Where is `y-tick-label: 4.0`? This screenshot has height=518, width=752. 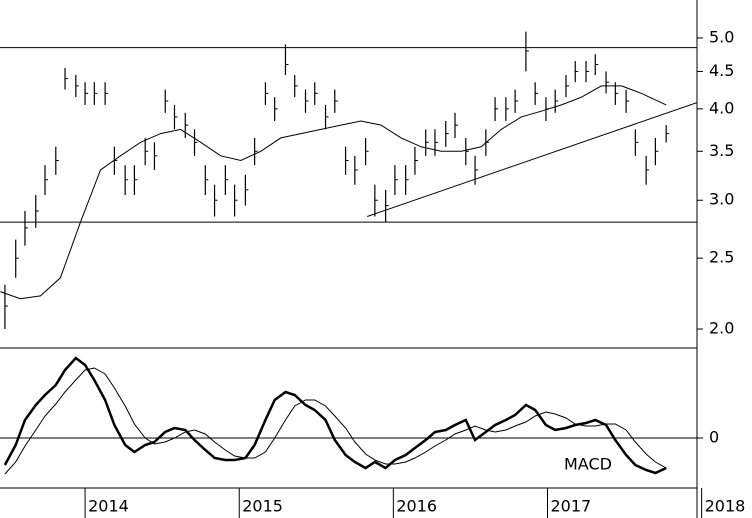 y-tick-label: 4.0 is located at coordinates (721, 107).